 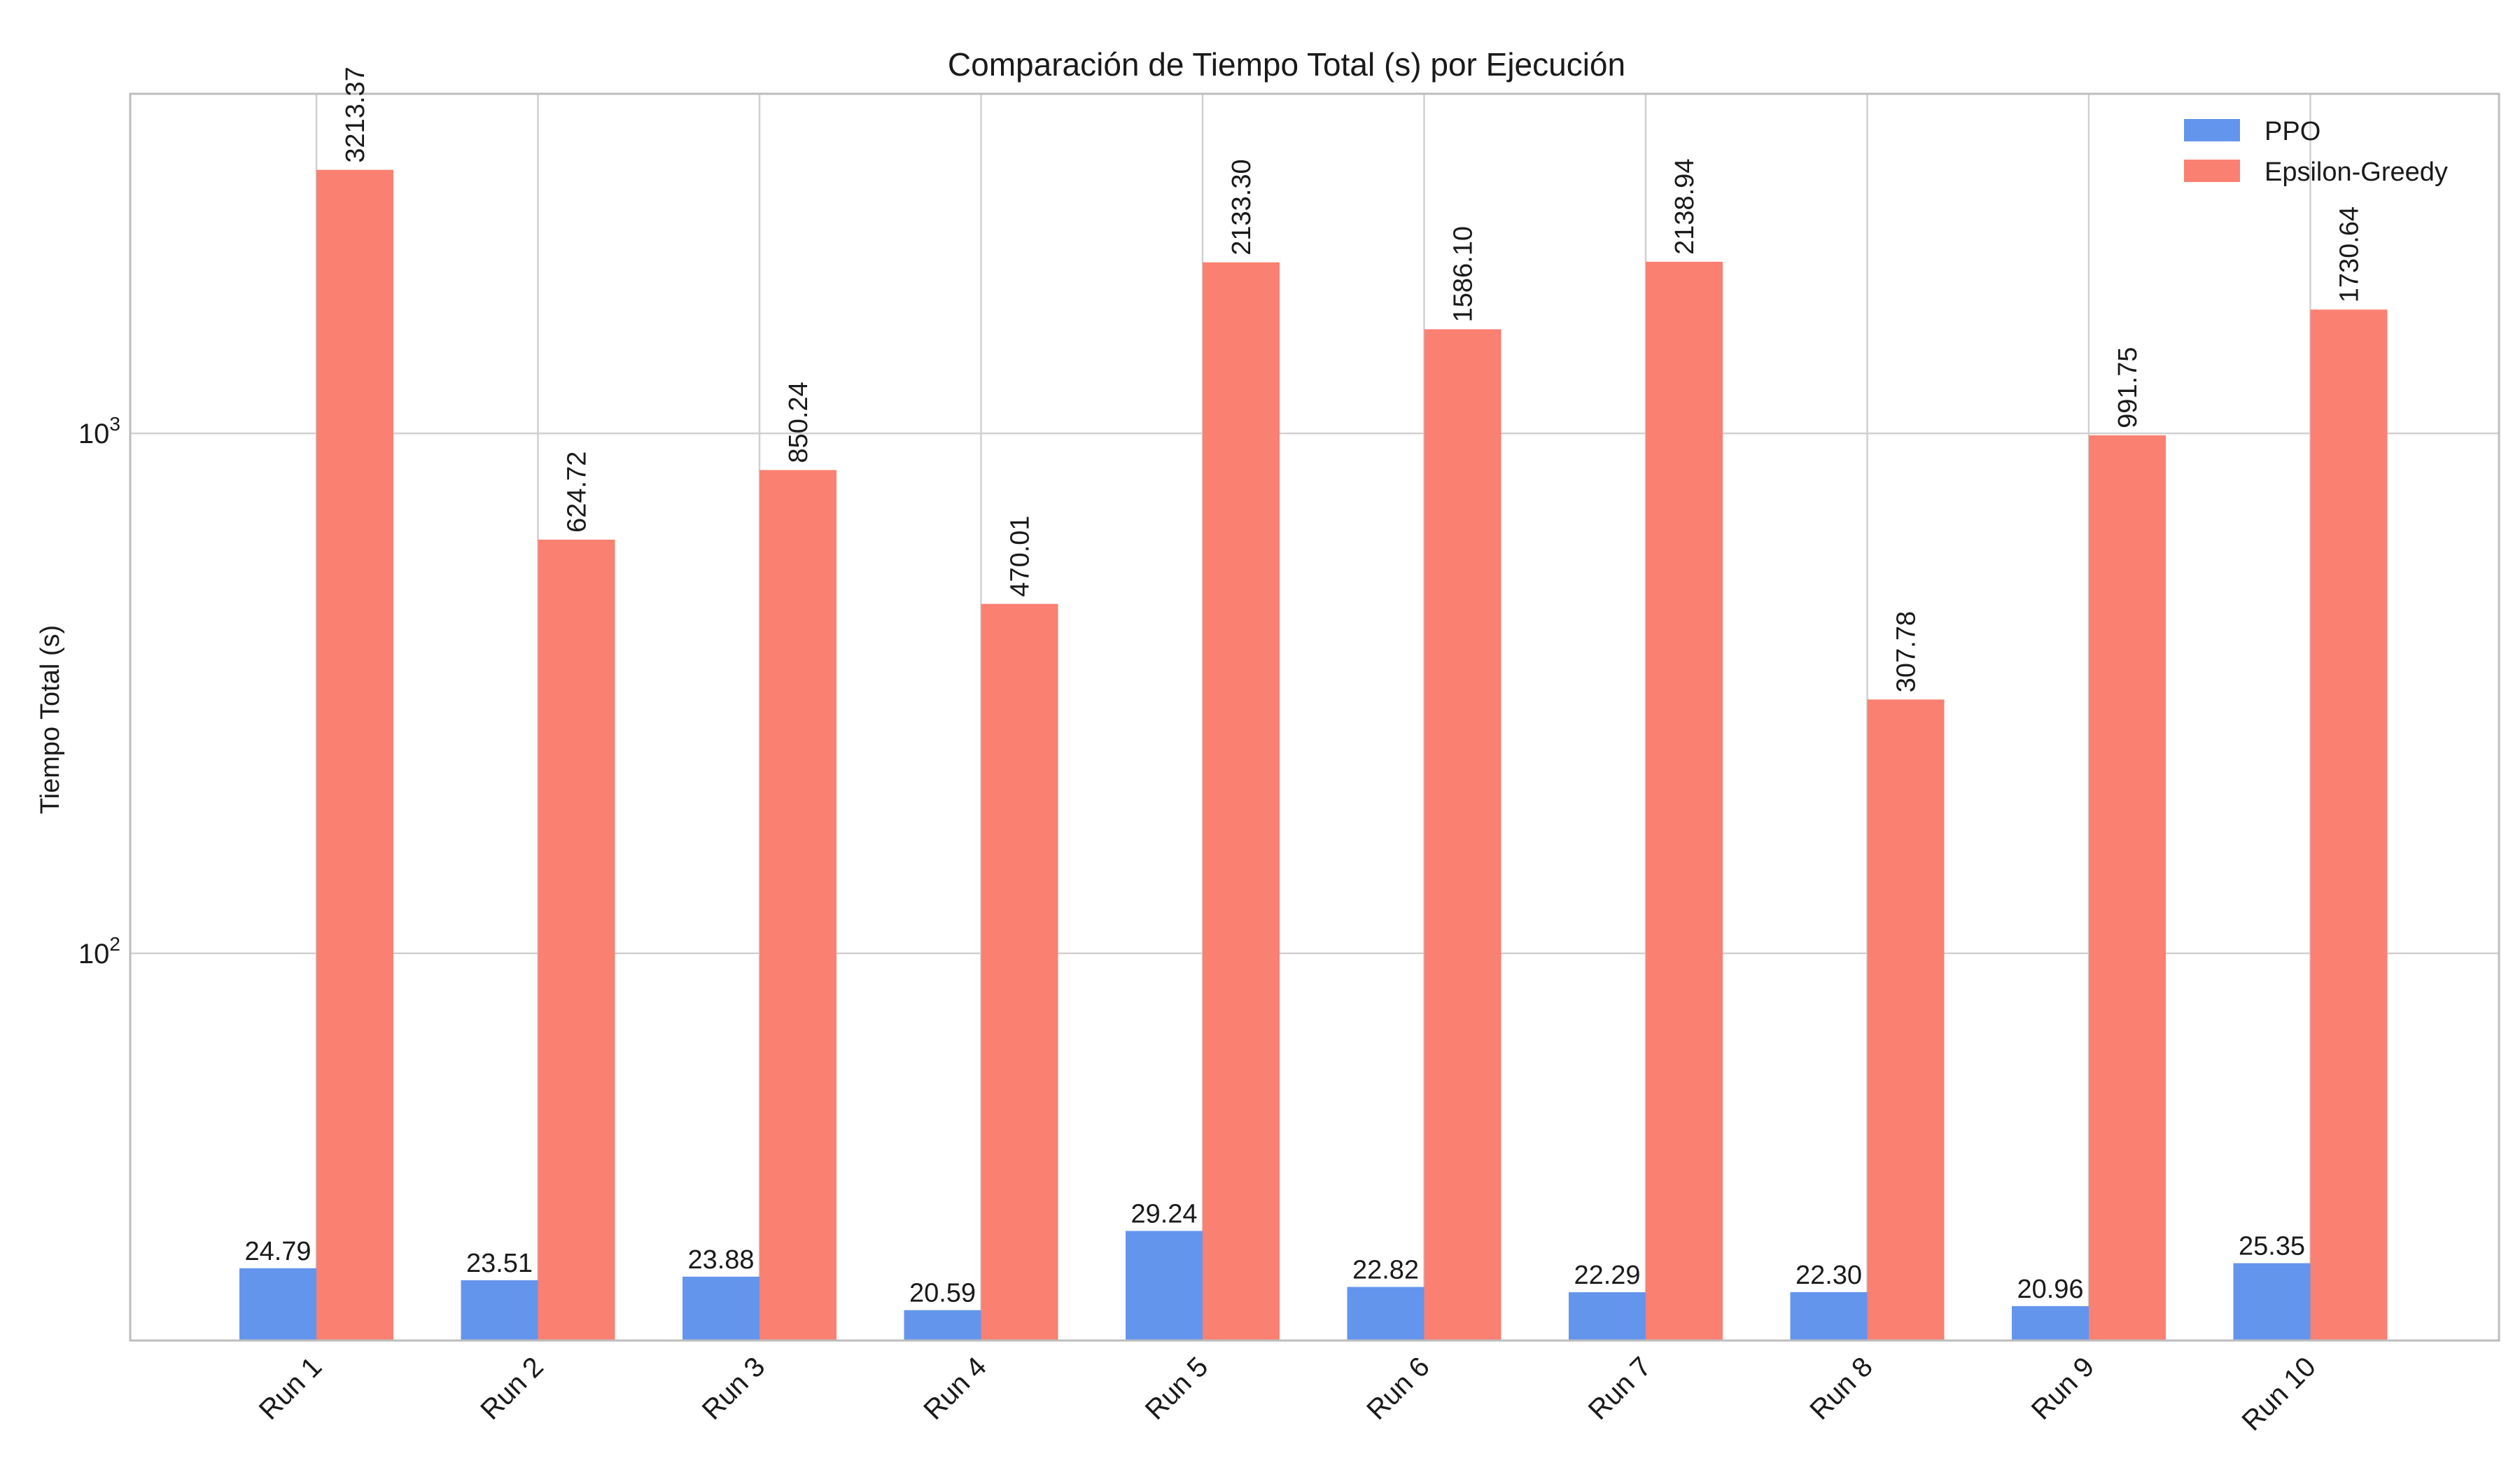 I want to click on value-label-ppo: 20.96, so click(x=2050, y=1289).